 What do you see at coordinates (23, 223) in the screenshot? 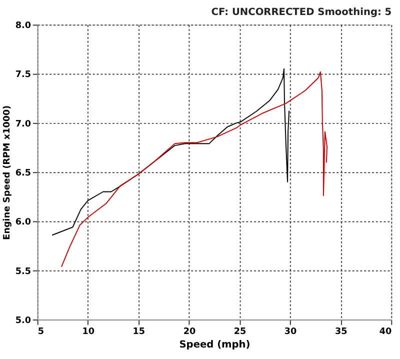
I see `y-tick-label: 6.0` at bounding box center [23, 223].